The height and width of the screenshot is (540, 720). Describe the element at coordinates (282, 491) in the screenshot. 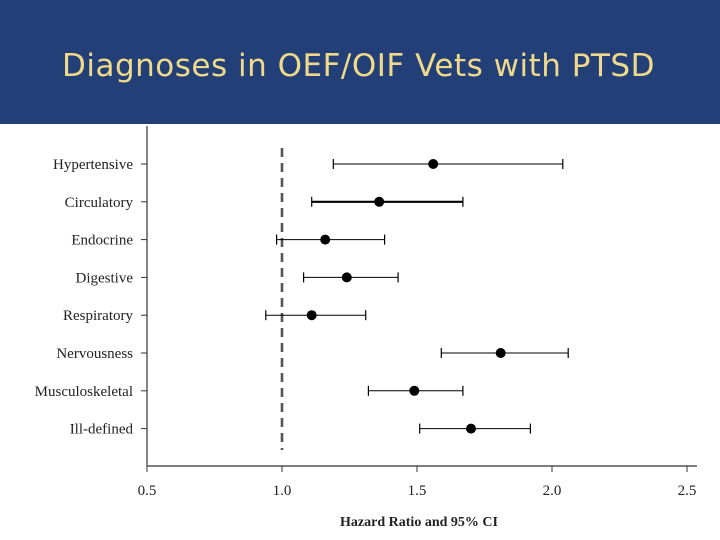

I see `x-tick-label: 1.0` at that location.